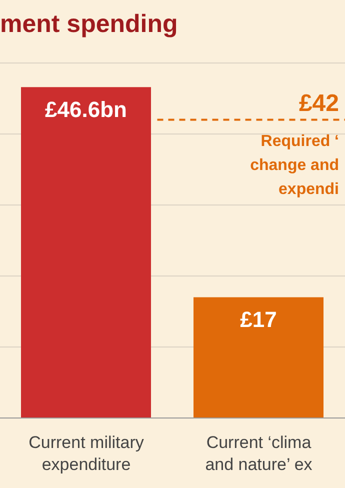 The width and height of the screenshot is (345, 488). What do you see at coordinates (86, 453) in the screenshot?
I see `x-tick-label: Current military expenditure` at bounding box center [86, 453].